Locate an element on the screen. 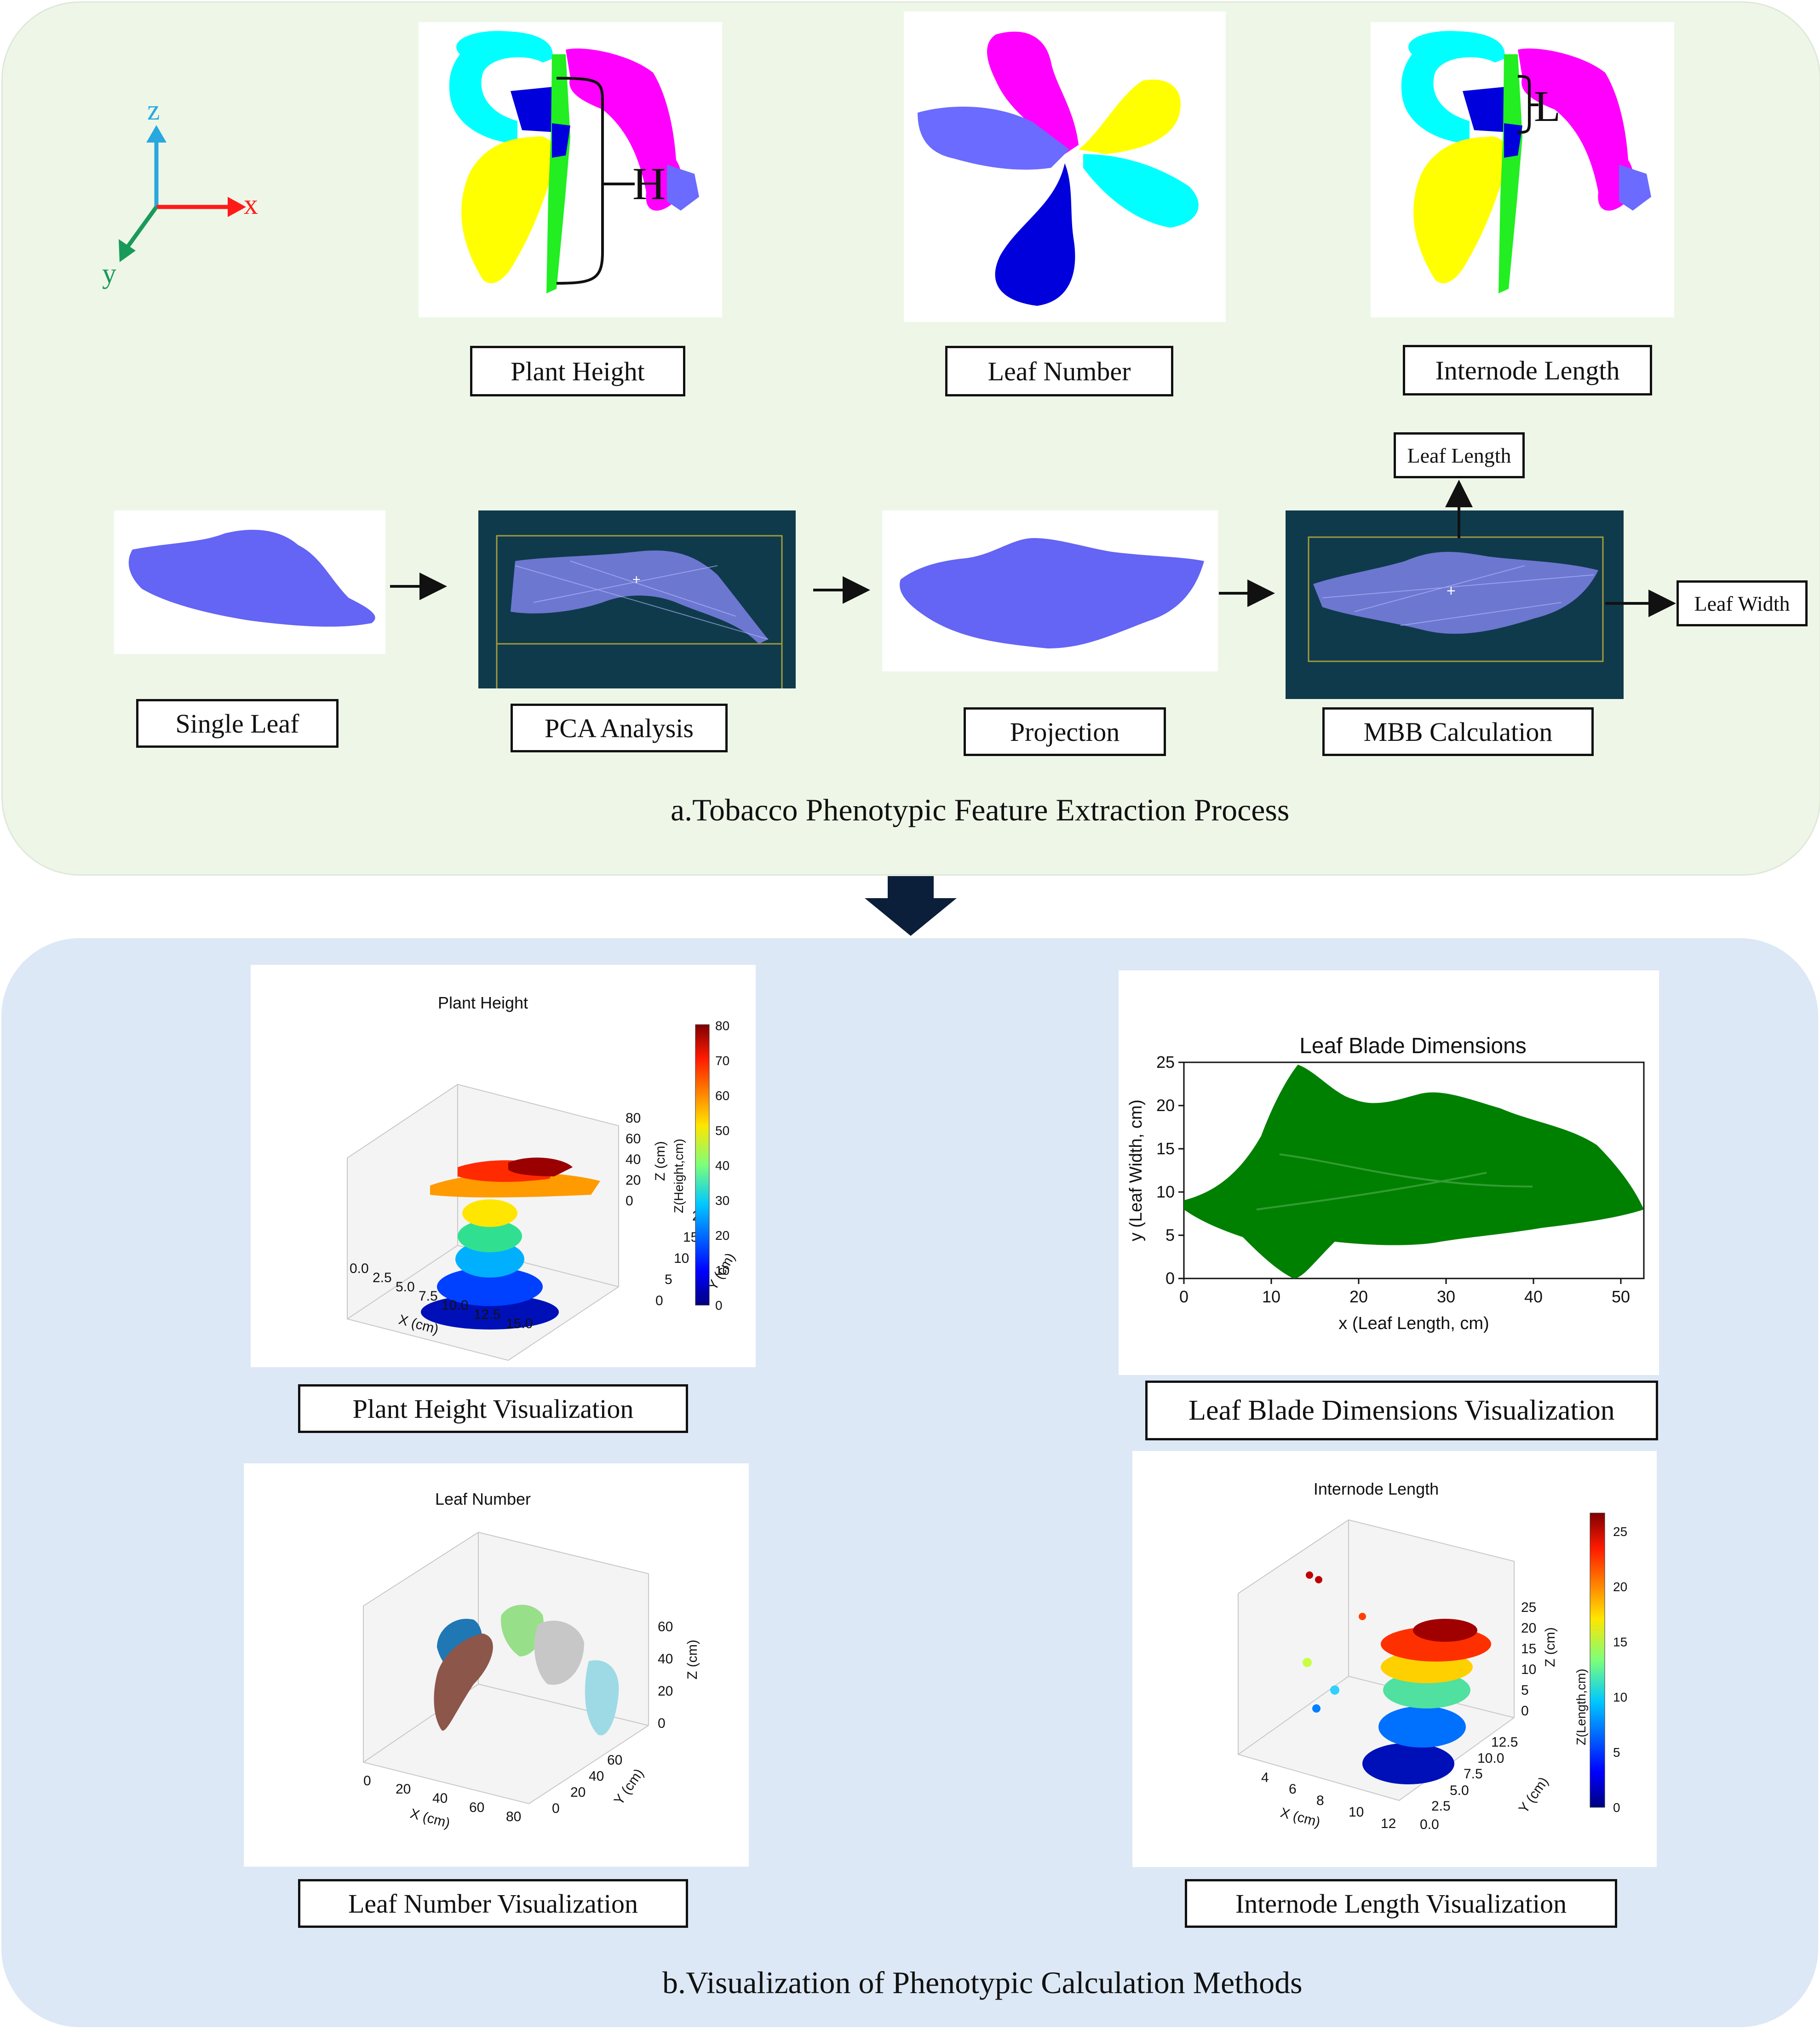 The width and height of the screenshot is (1820, 2029). process-arrows is located at coordinates (1033, 548).